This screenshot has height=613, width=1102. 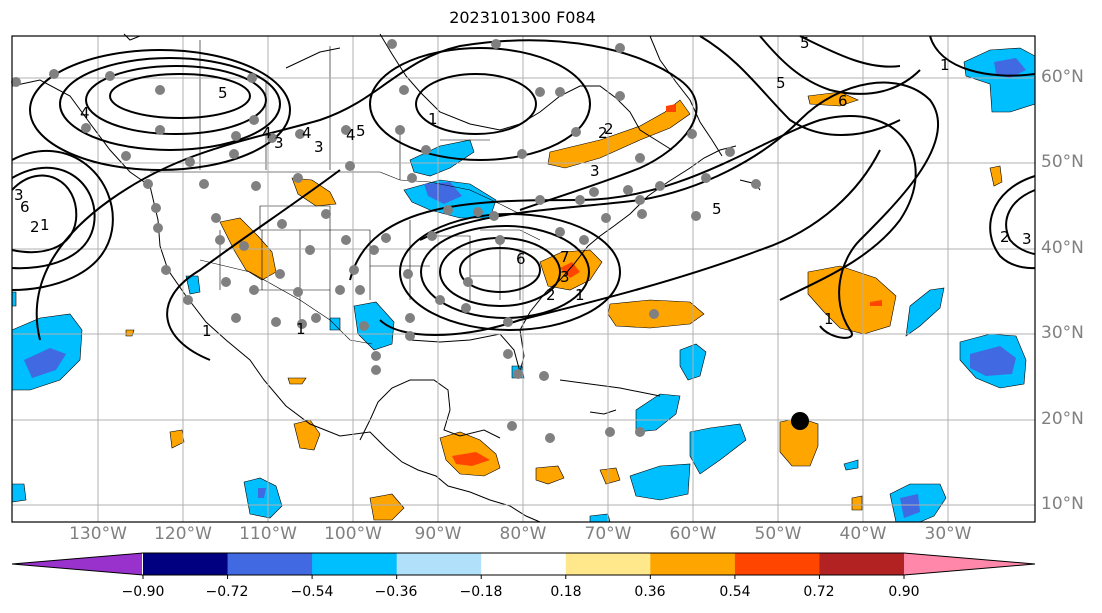 What do you see at coordinates (1062, 162) in the screenshot?
I see `lat-label-50n: 50°N` at bounding box center [1062, 162].